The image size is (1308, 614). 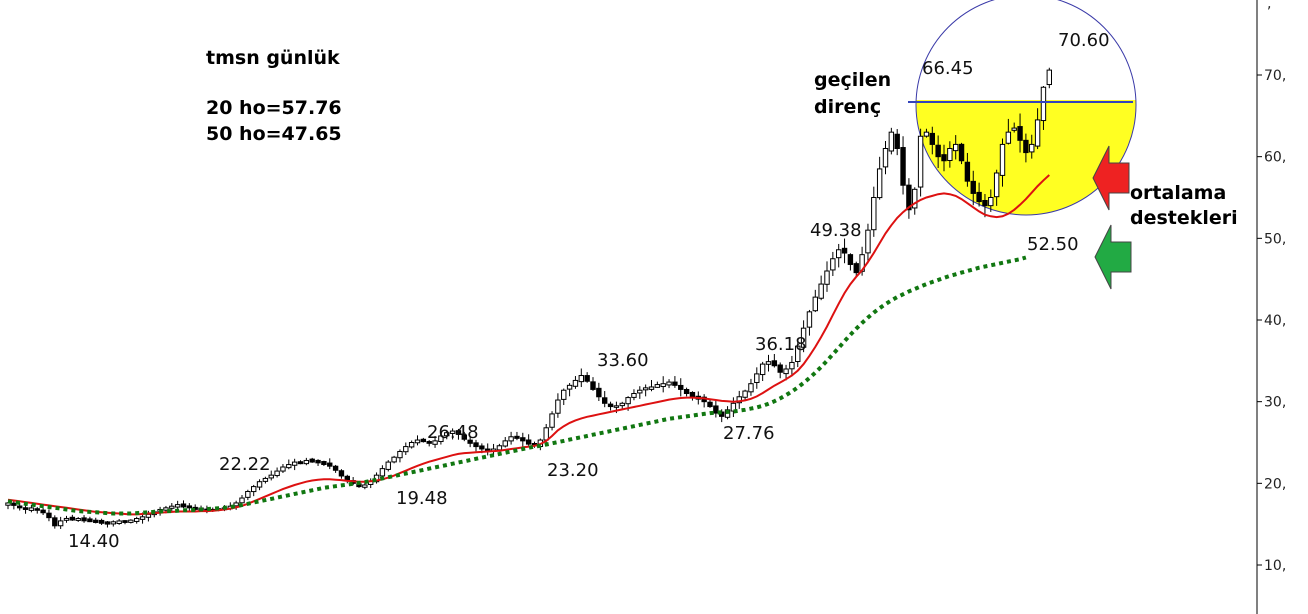 What do you see at coordinates (781, 344) in the screenshot?
I see `price-label: 36.18` at bounding box center [781, 344].